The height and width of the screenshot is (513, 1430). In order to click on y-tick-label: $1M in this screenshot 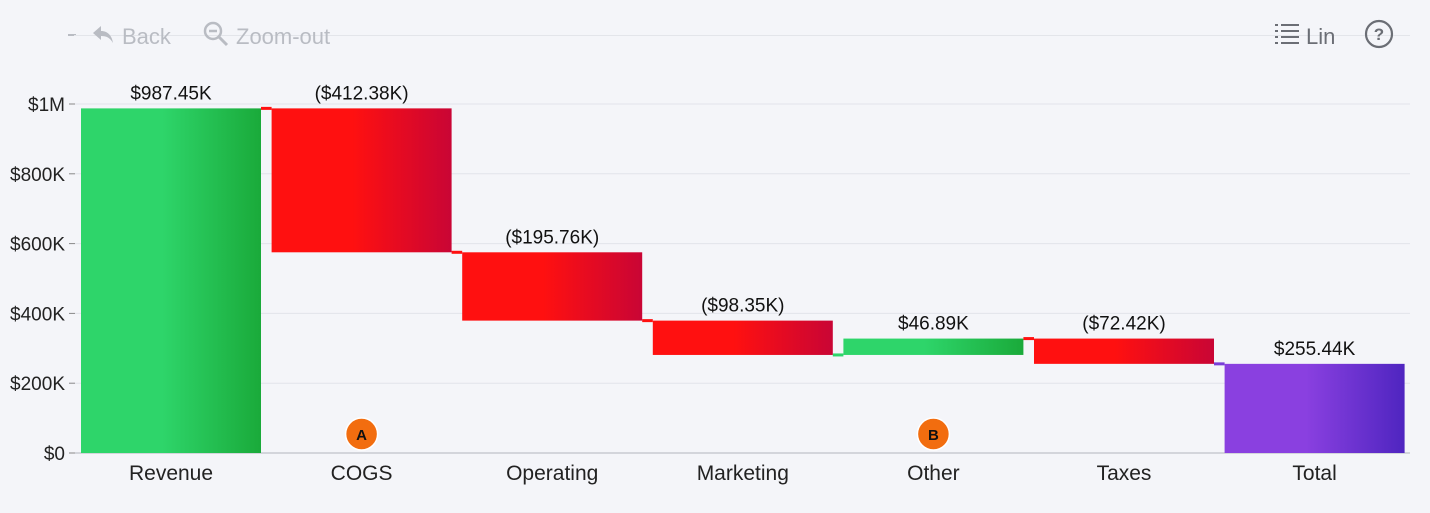, I will do `click(46, 105)`.